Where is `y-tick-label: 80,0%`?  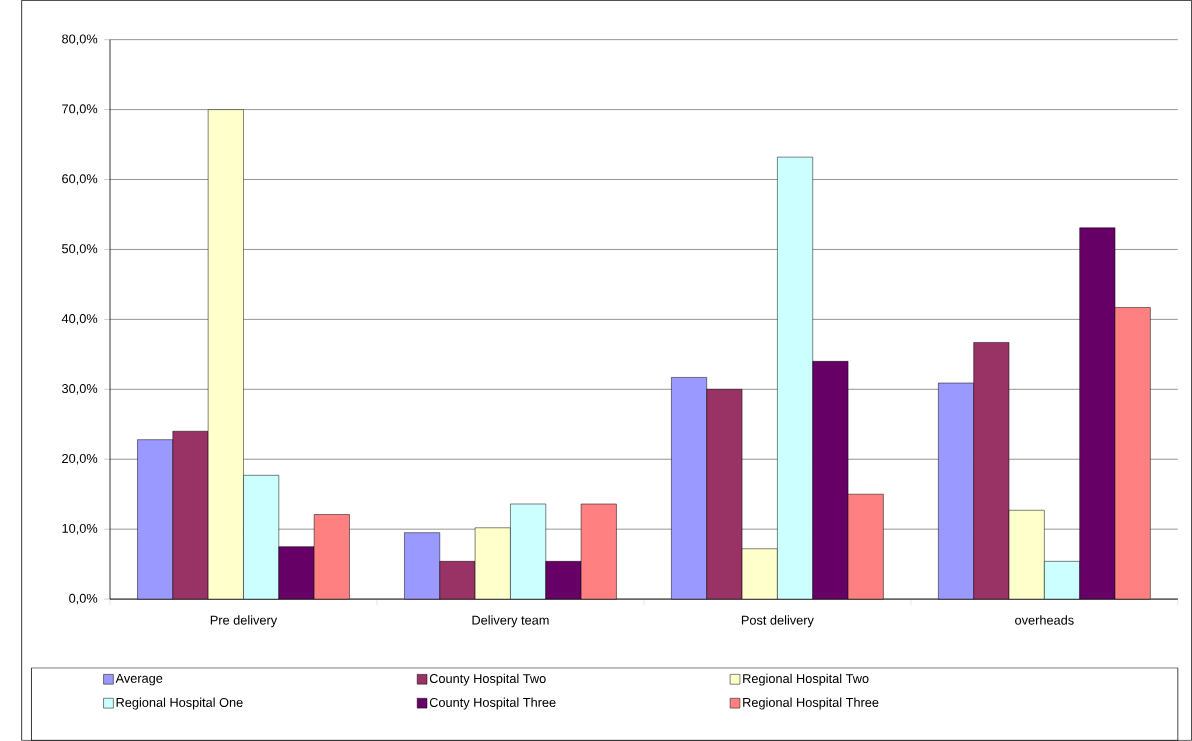
y-tick-label: 80,0% is located at coordinates (80, 39).